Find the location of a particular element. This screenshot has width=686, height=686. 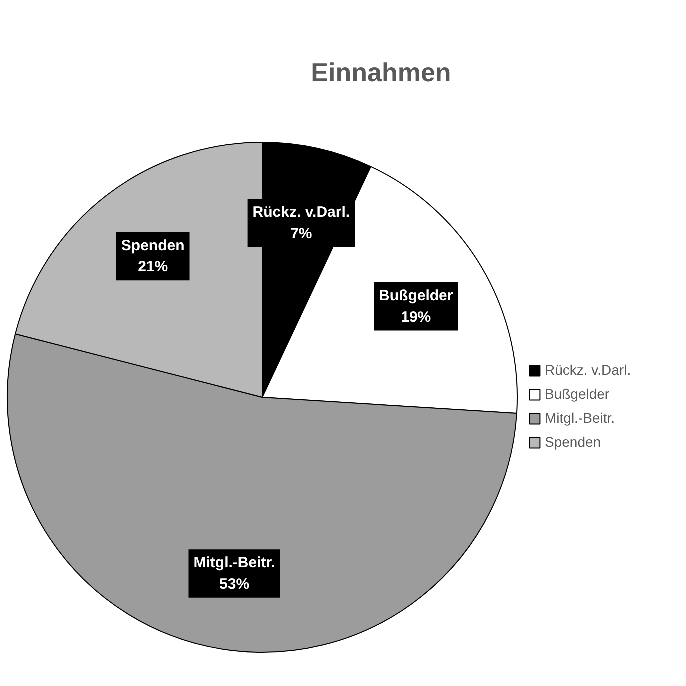

slice-label: Rückz. v.Darl. is located at coordinates (301, 213).